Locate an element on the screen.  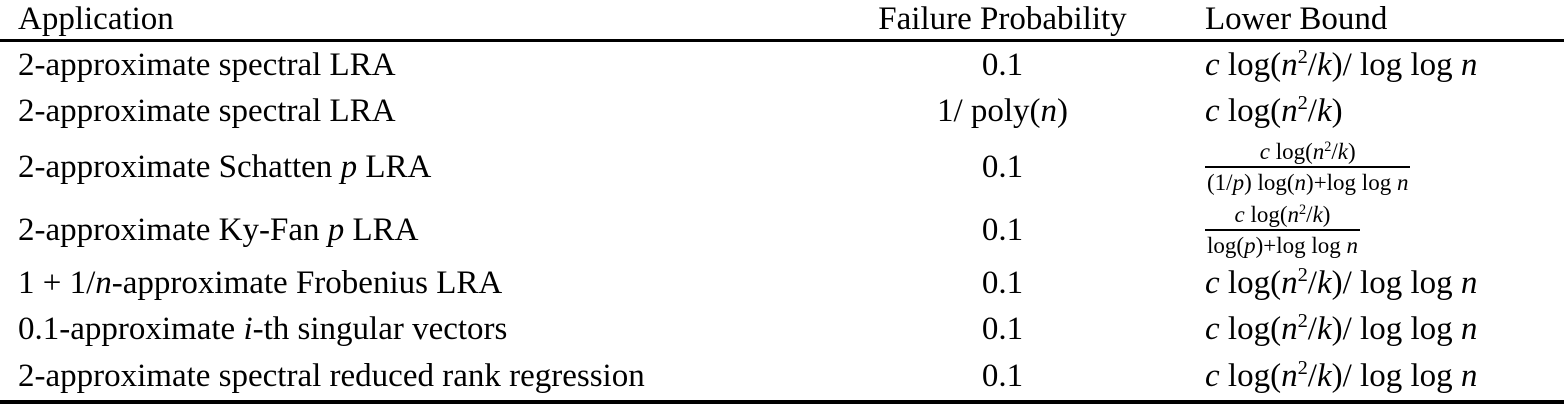
cell-application: 1 + 1/n-approximate Frobenius LRA is located at coordinates (260, 282).